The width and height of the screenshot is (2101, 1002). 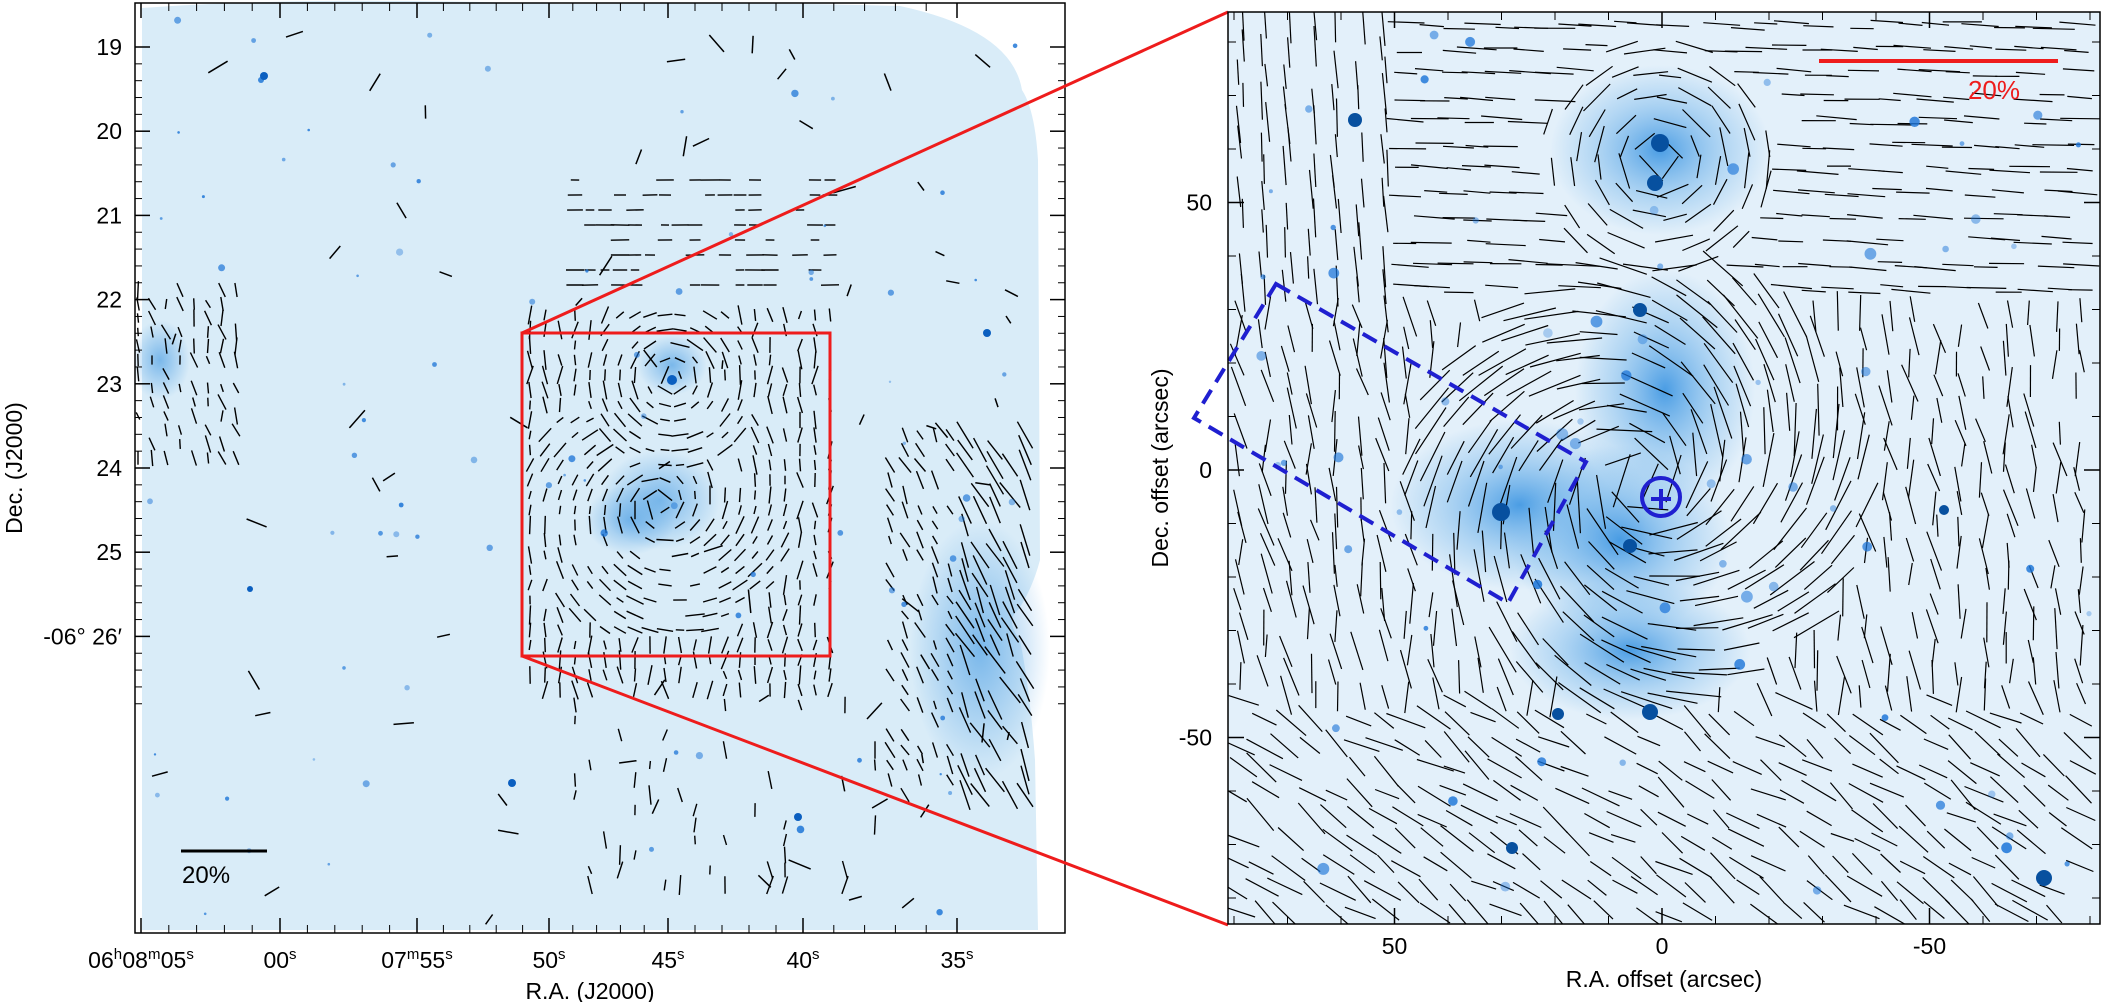 What do you see at coordinates (548, 959) in the screenshot?
I see `left-x-tick-label: 50s` at bounding box center [548, 959].